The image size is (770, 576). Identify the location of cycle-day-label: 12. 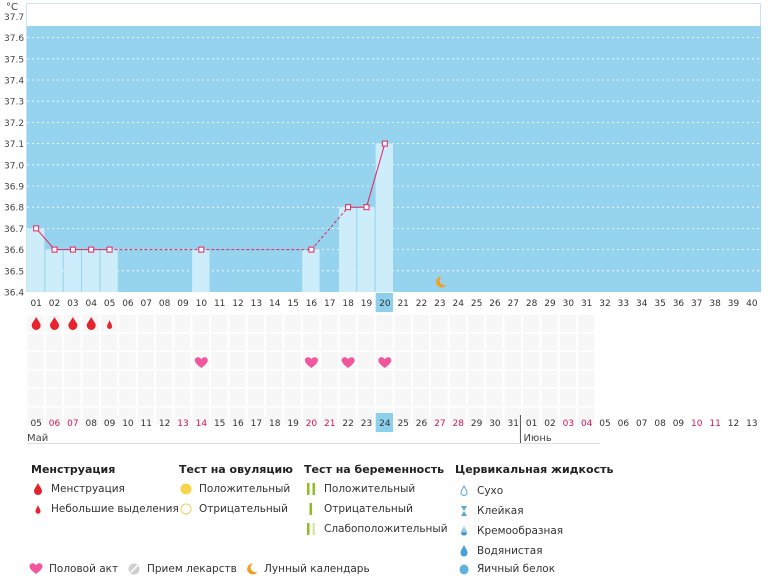
(237, 304).